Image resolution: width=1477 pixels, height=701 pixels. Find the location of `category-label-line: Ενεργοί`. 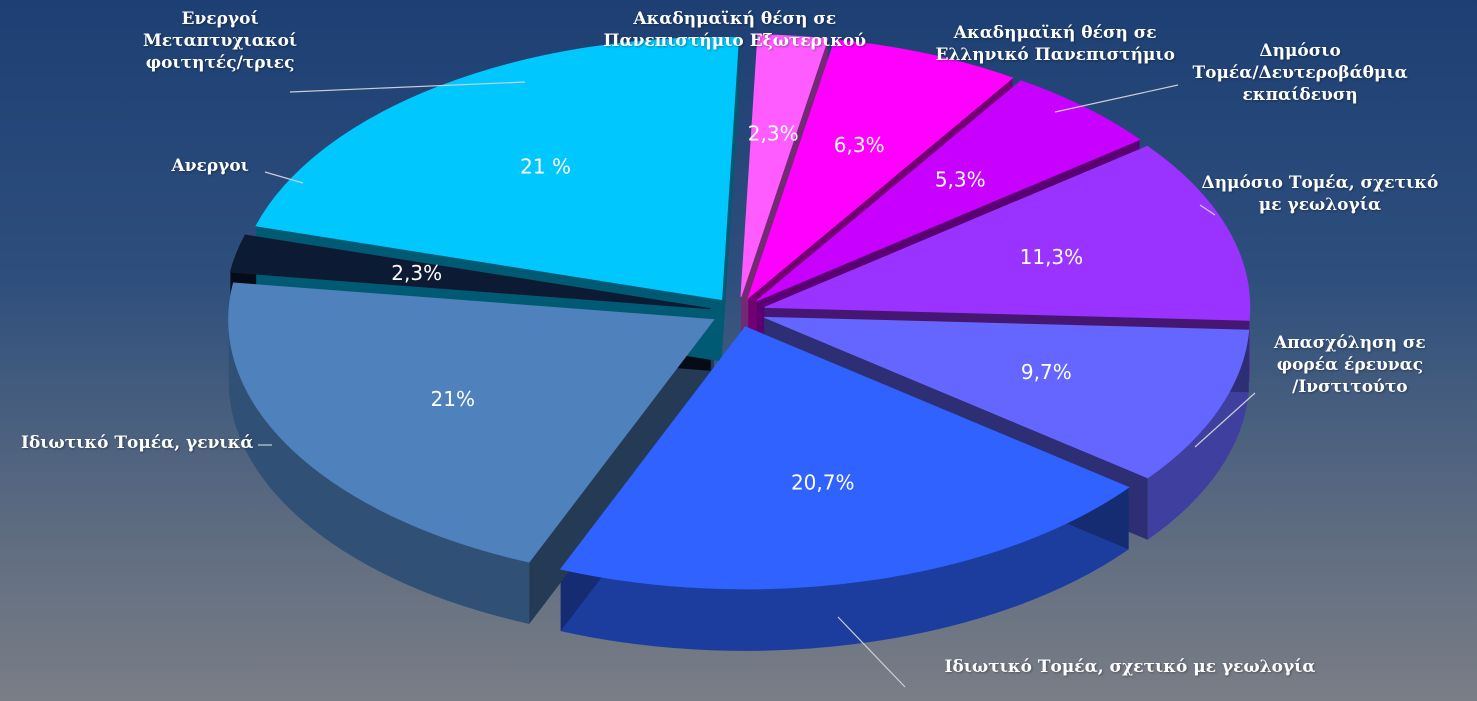

category-label-line: Ενεργοί is located at coordinates (220, 19).